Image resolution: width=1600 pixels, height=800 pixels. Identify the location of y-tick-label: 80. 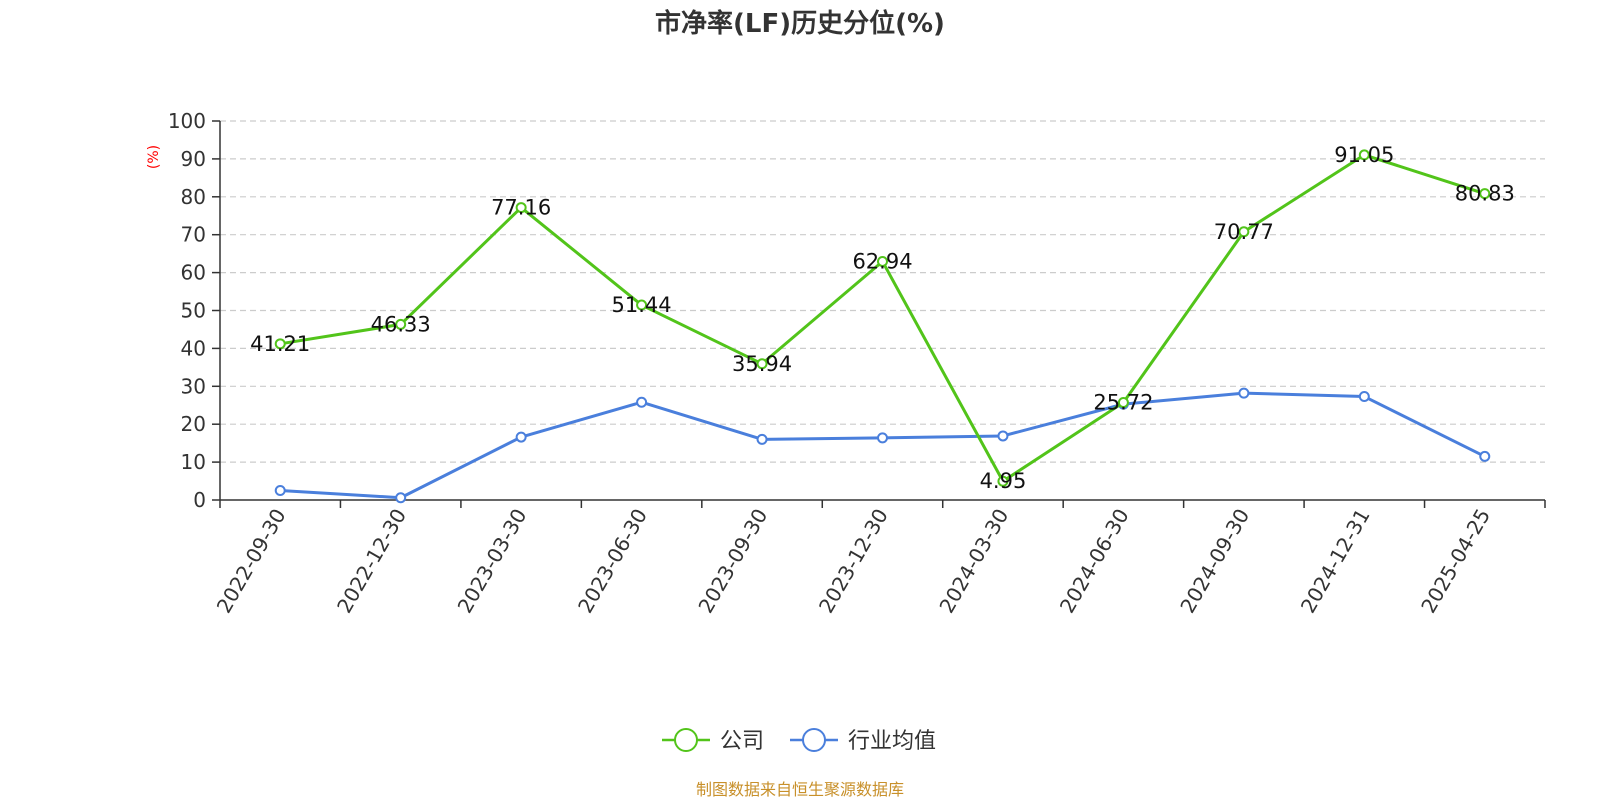
(193, 197).